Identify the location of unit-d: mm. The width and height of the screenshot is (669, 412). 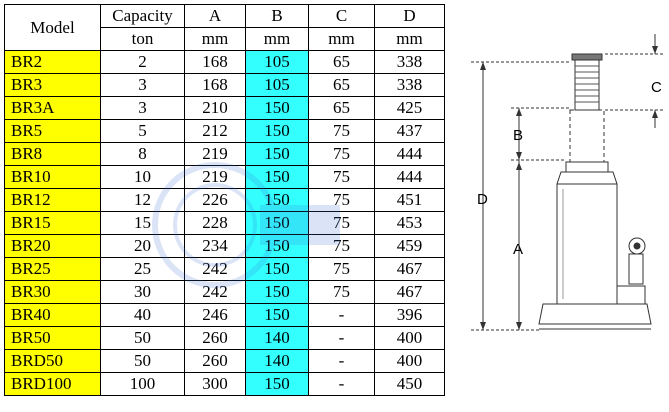
(409, 39).